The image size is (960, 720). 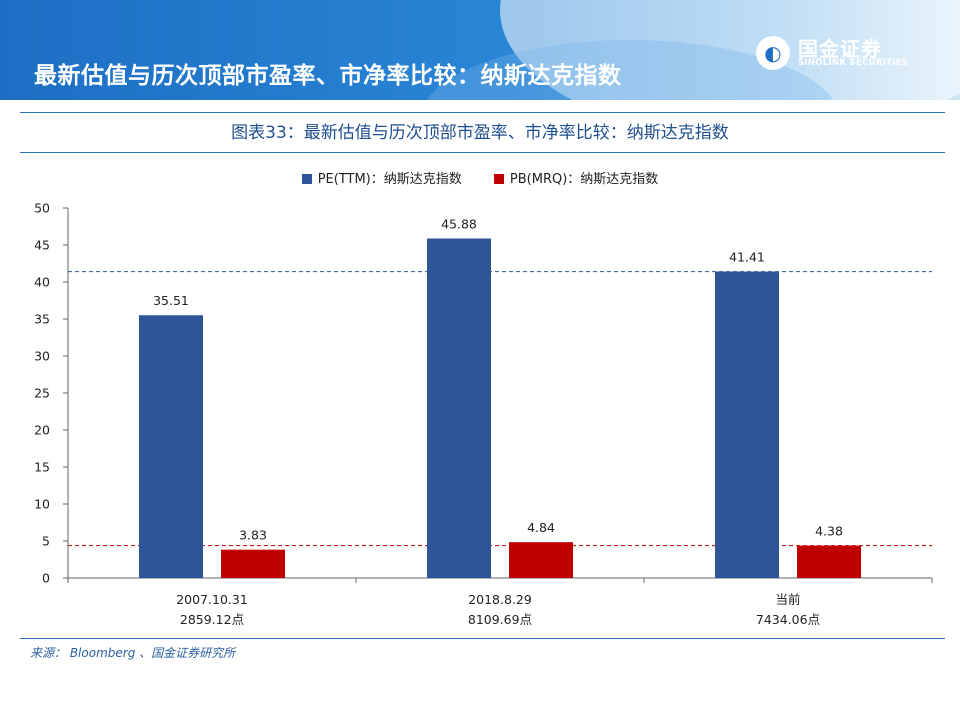 I want to click on y-tick-label: 25, so click(x=42, y=393).